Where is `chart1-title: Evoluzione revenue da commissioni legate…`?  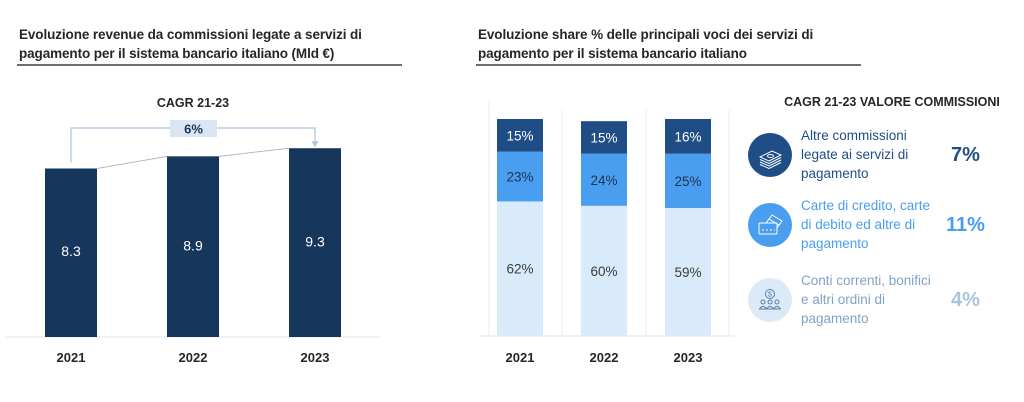
chart1-title: Evoluzione revenue da commissioni legate… is located at coordinates (190, 44).